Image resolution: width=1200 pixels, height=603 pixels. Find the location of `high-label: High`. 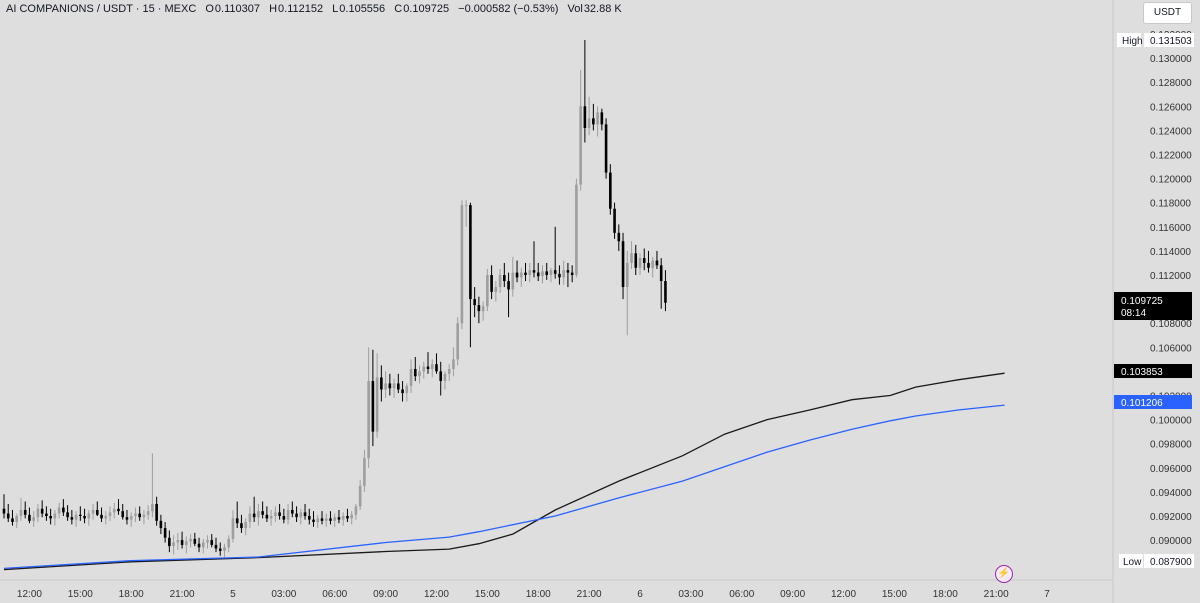

high-label: High is located at coordinates (1132, 41).